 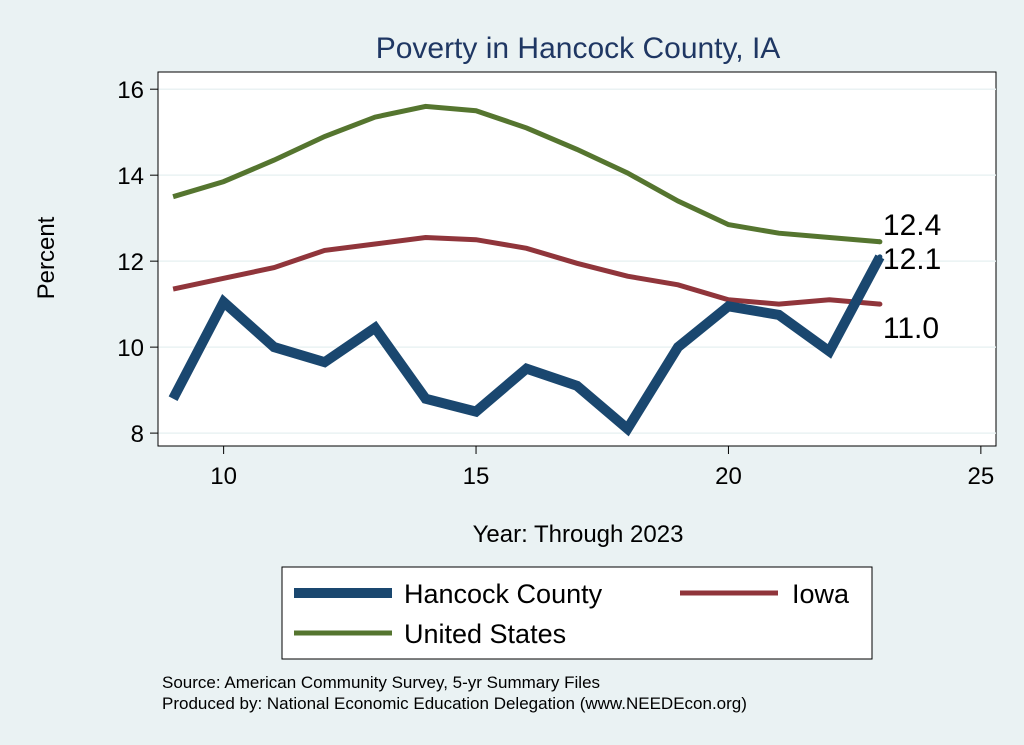 I want to click on series-line-iowa, so click(x=526, y=270).